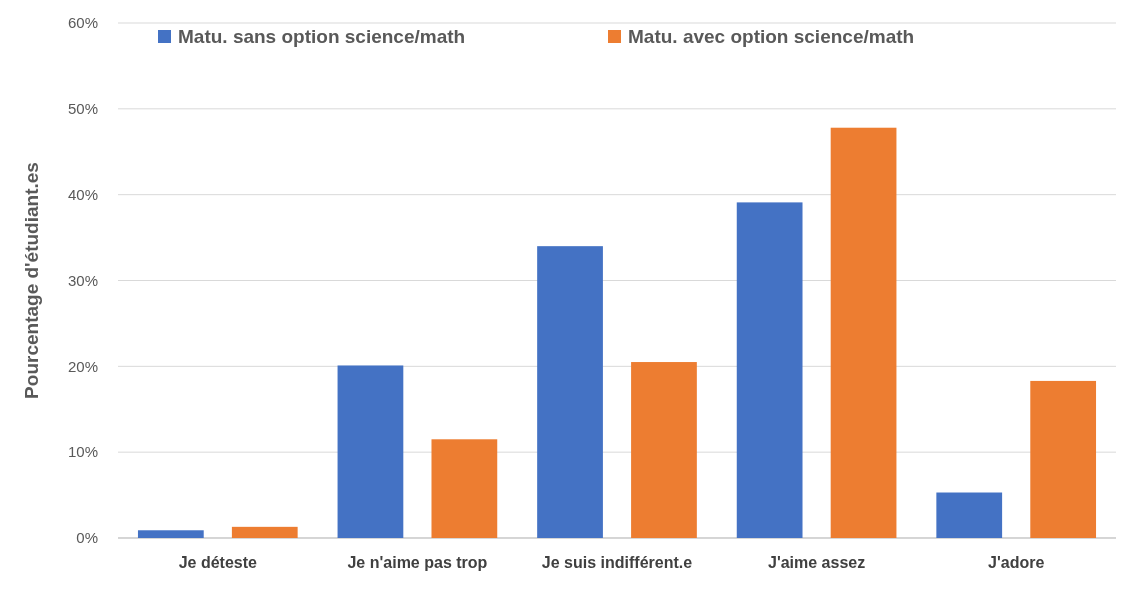  I want to click on x-tick-label: J'aime assez, so click(816, 562).